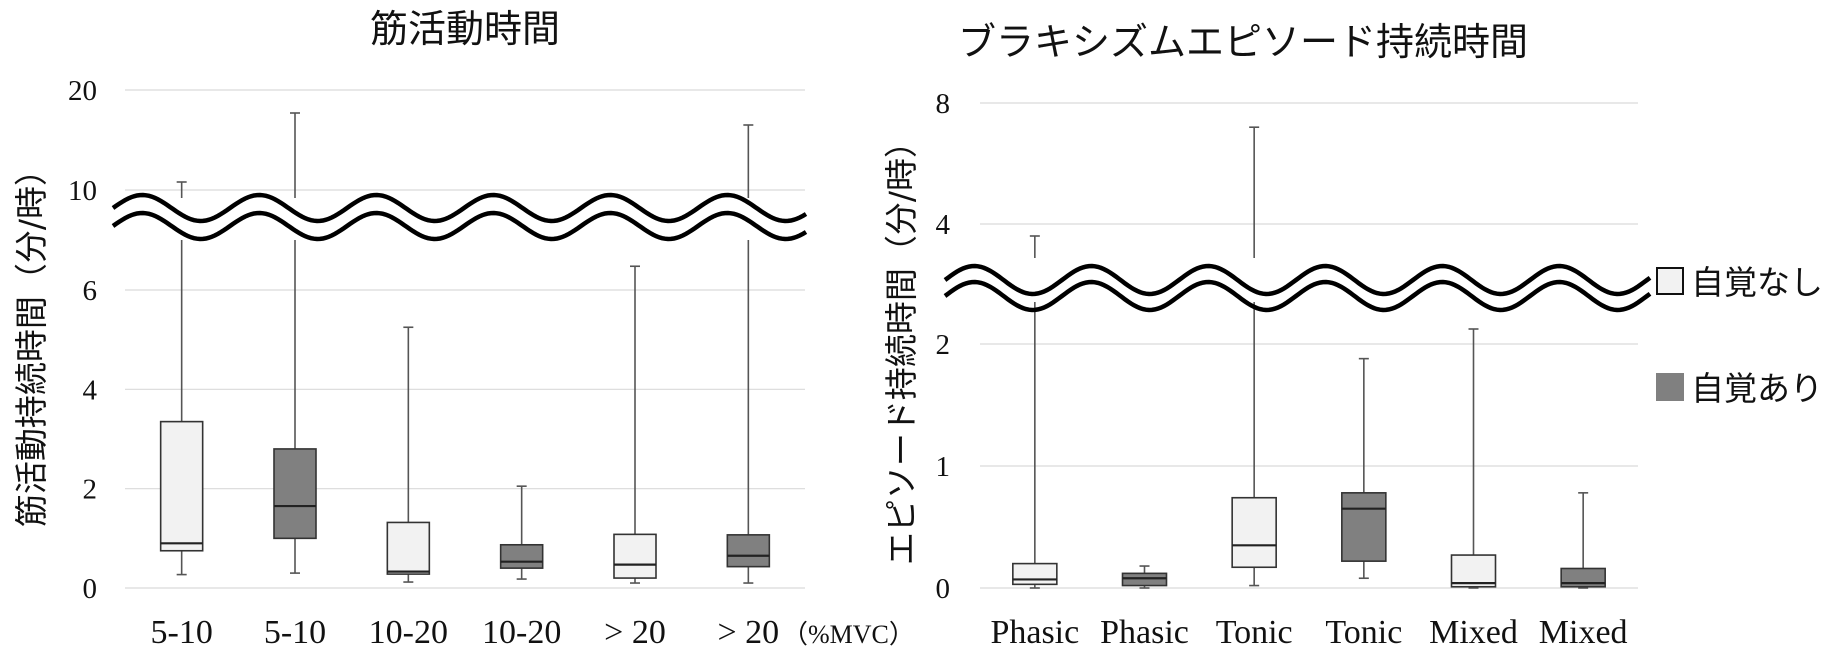 The height and width of the screenshot is (654, 1828). I want to click on y-tick-label: 1, so click(943, 467).